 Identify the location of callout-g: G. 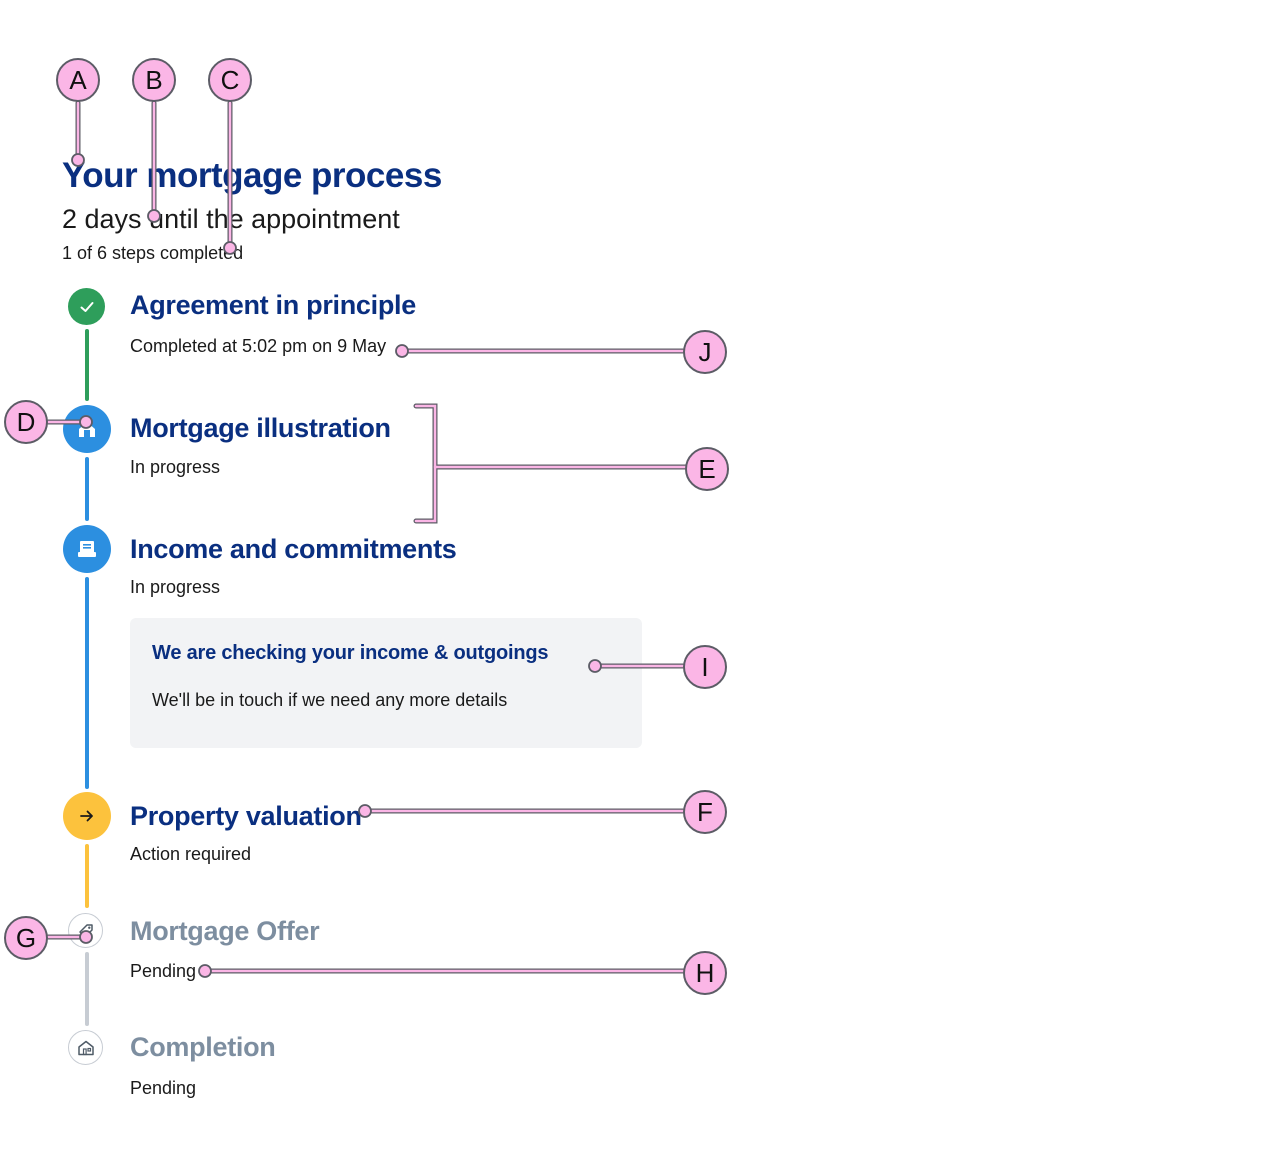
(26, 938).